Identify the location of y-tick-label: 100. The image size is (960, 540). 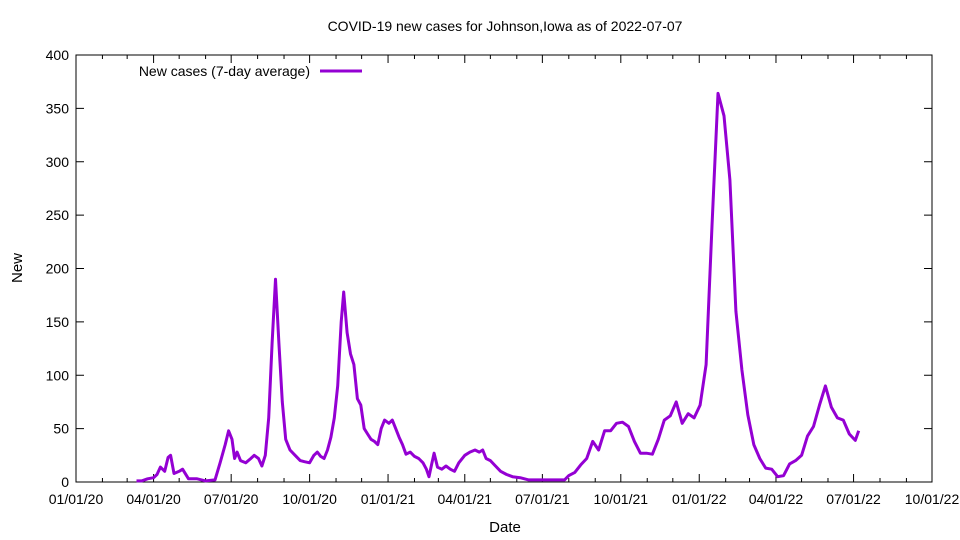
(58, 375).